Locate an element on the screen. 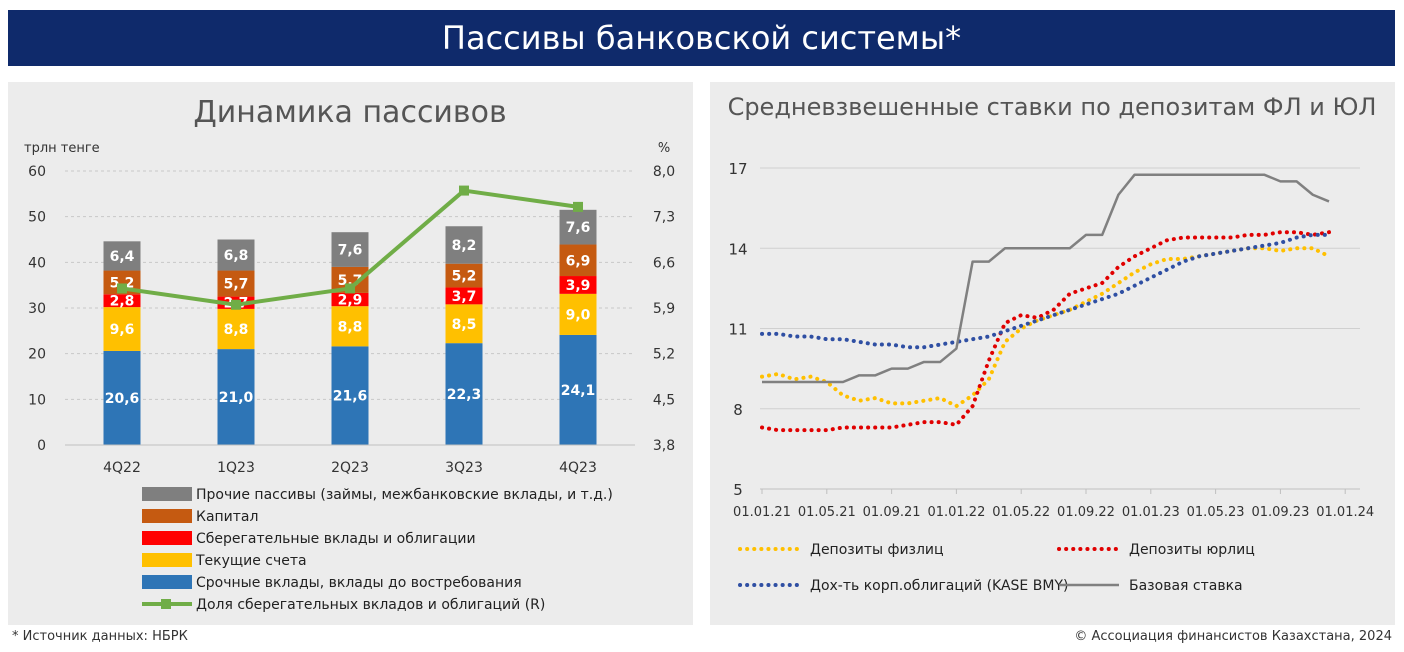  x-tick-label: 3Q23 is located at coordinates (464, 468).